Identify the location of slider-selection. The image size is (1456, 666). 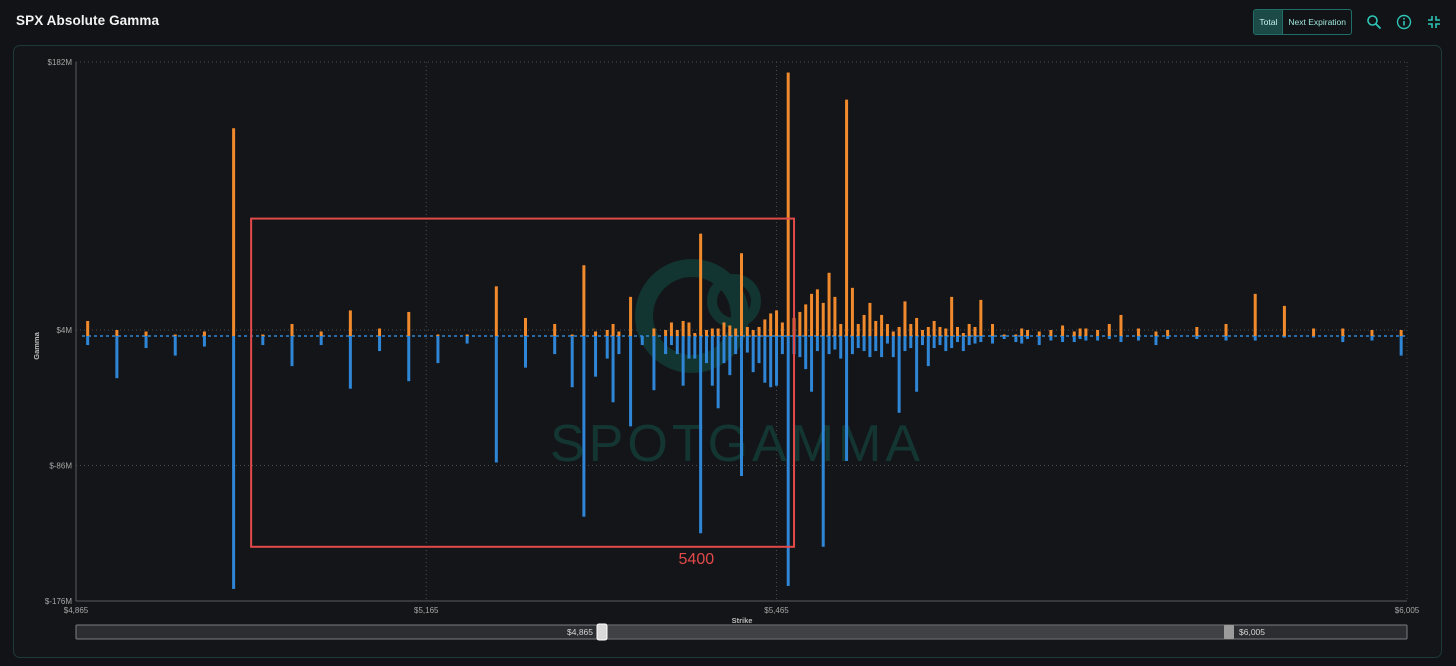
(916, 632).